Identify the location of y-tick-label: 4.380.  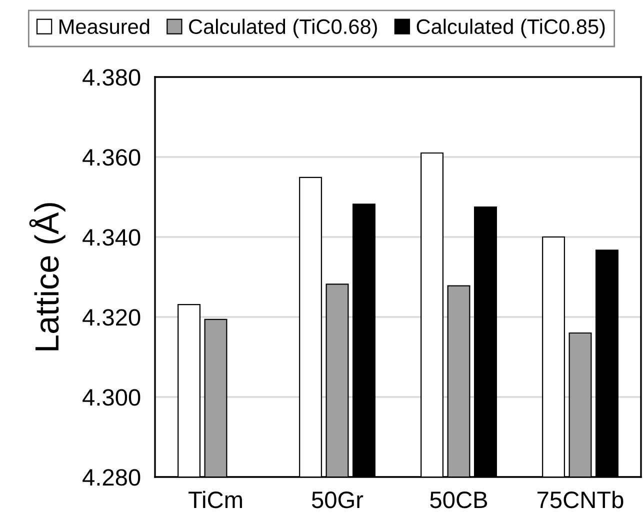
(111, 77).